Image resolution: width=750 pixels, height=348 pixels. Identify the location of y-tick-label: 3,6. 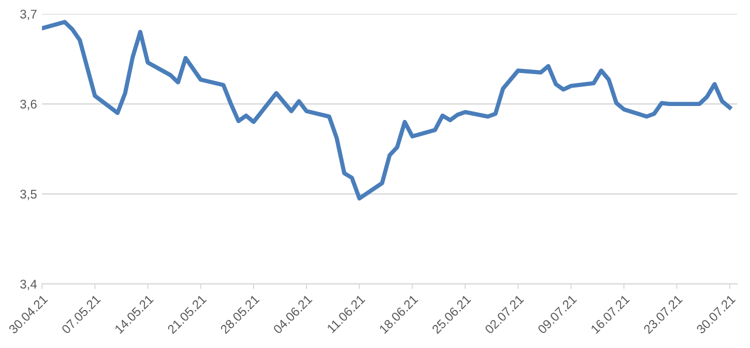
(28, 105).